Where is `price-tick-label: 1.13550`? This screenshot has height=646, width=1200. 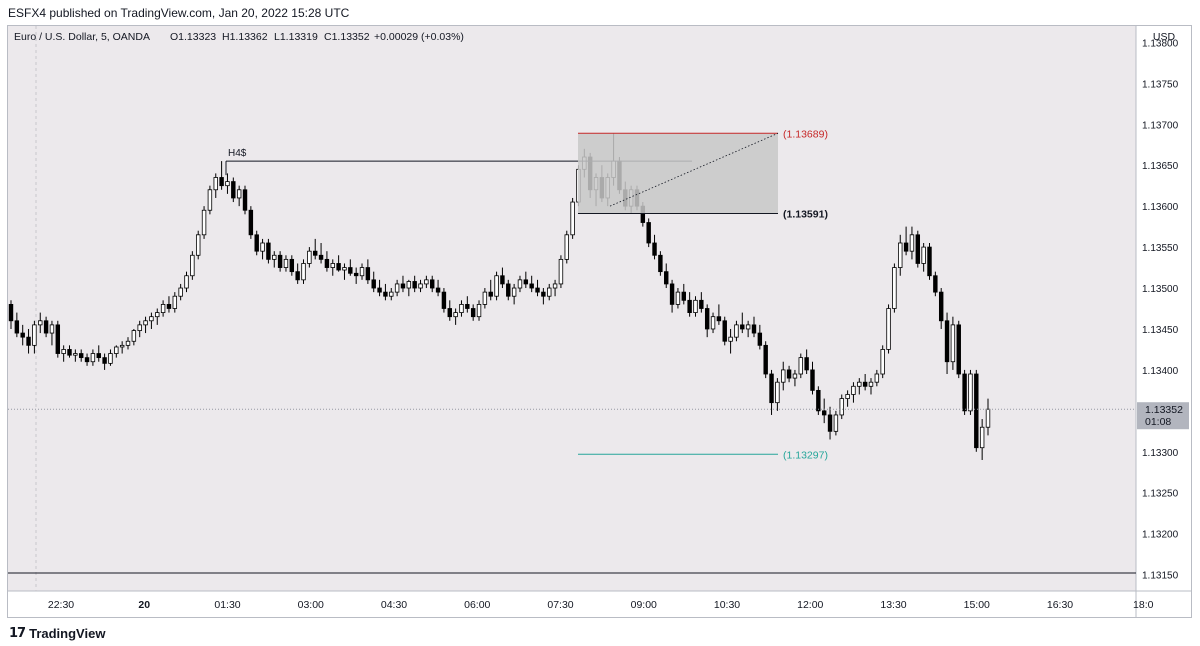
price-tick-label: 1.13550 is located at coordinates (1160, 248).